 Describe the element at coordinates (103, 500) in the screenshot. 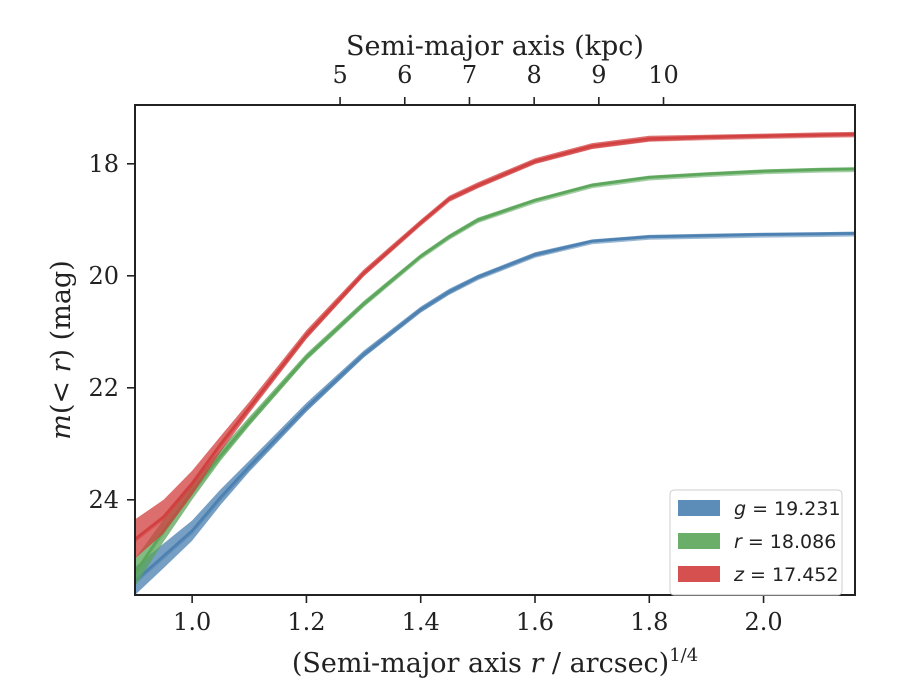

I see `y-tick-label: 24` at that location.